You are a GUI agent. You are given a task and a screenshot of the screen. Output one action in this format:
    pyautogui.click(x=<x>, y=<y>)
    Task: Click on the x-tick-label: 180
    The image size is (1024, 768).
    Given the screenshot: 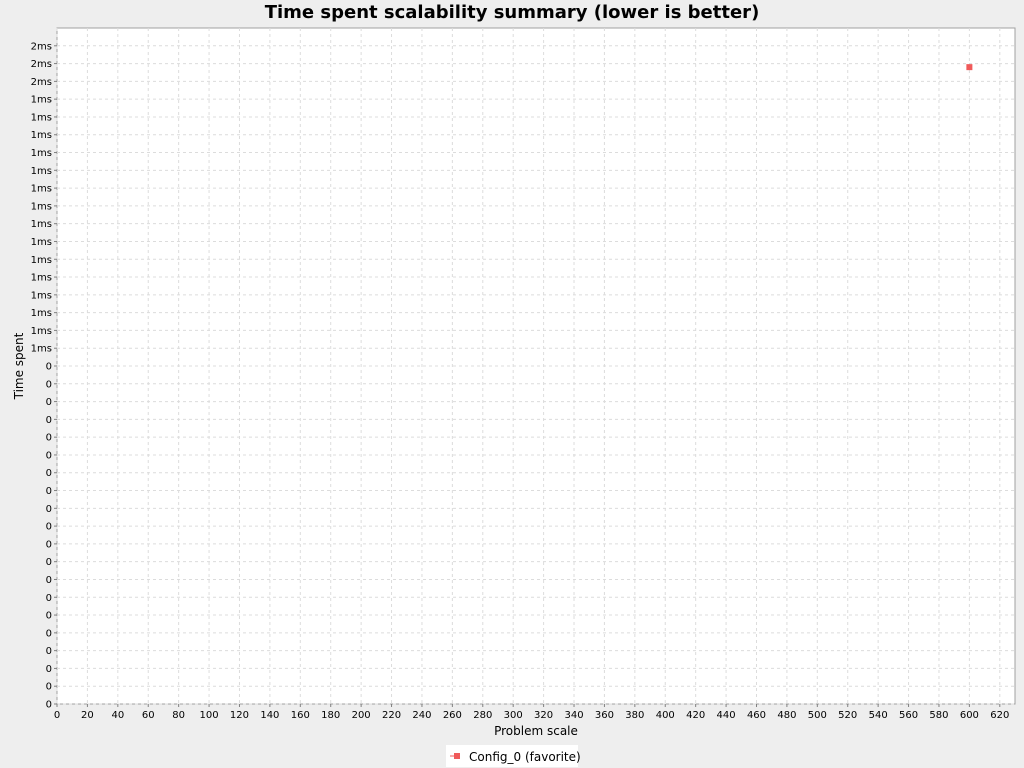 What is the action you would take?
    pyautogui.click(x=330, y=715)
    